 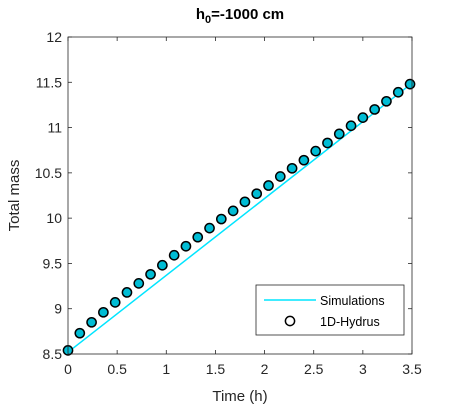 I want to click on legend-hydrus-marker-swatch, so click(x=290, y=321).